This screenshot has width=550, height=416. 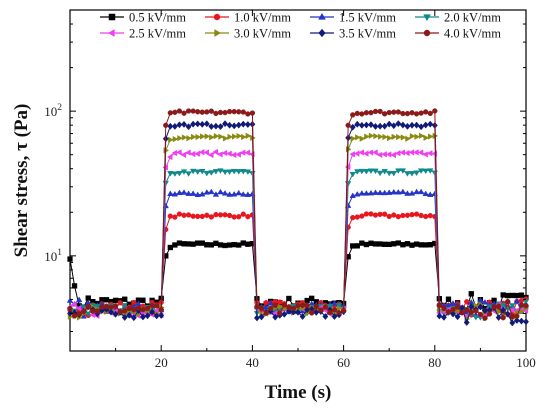 What do you see at coordinates (526, 362) in the screenshot?
I see `x-tick-label: 100` at bounding box center [526, 362].